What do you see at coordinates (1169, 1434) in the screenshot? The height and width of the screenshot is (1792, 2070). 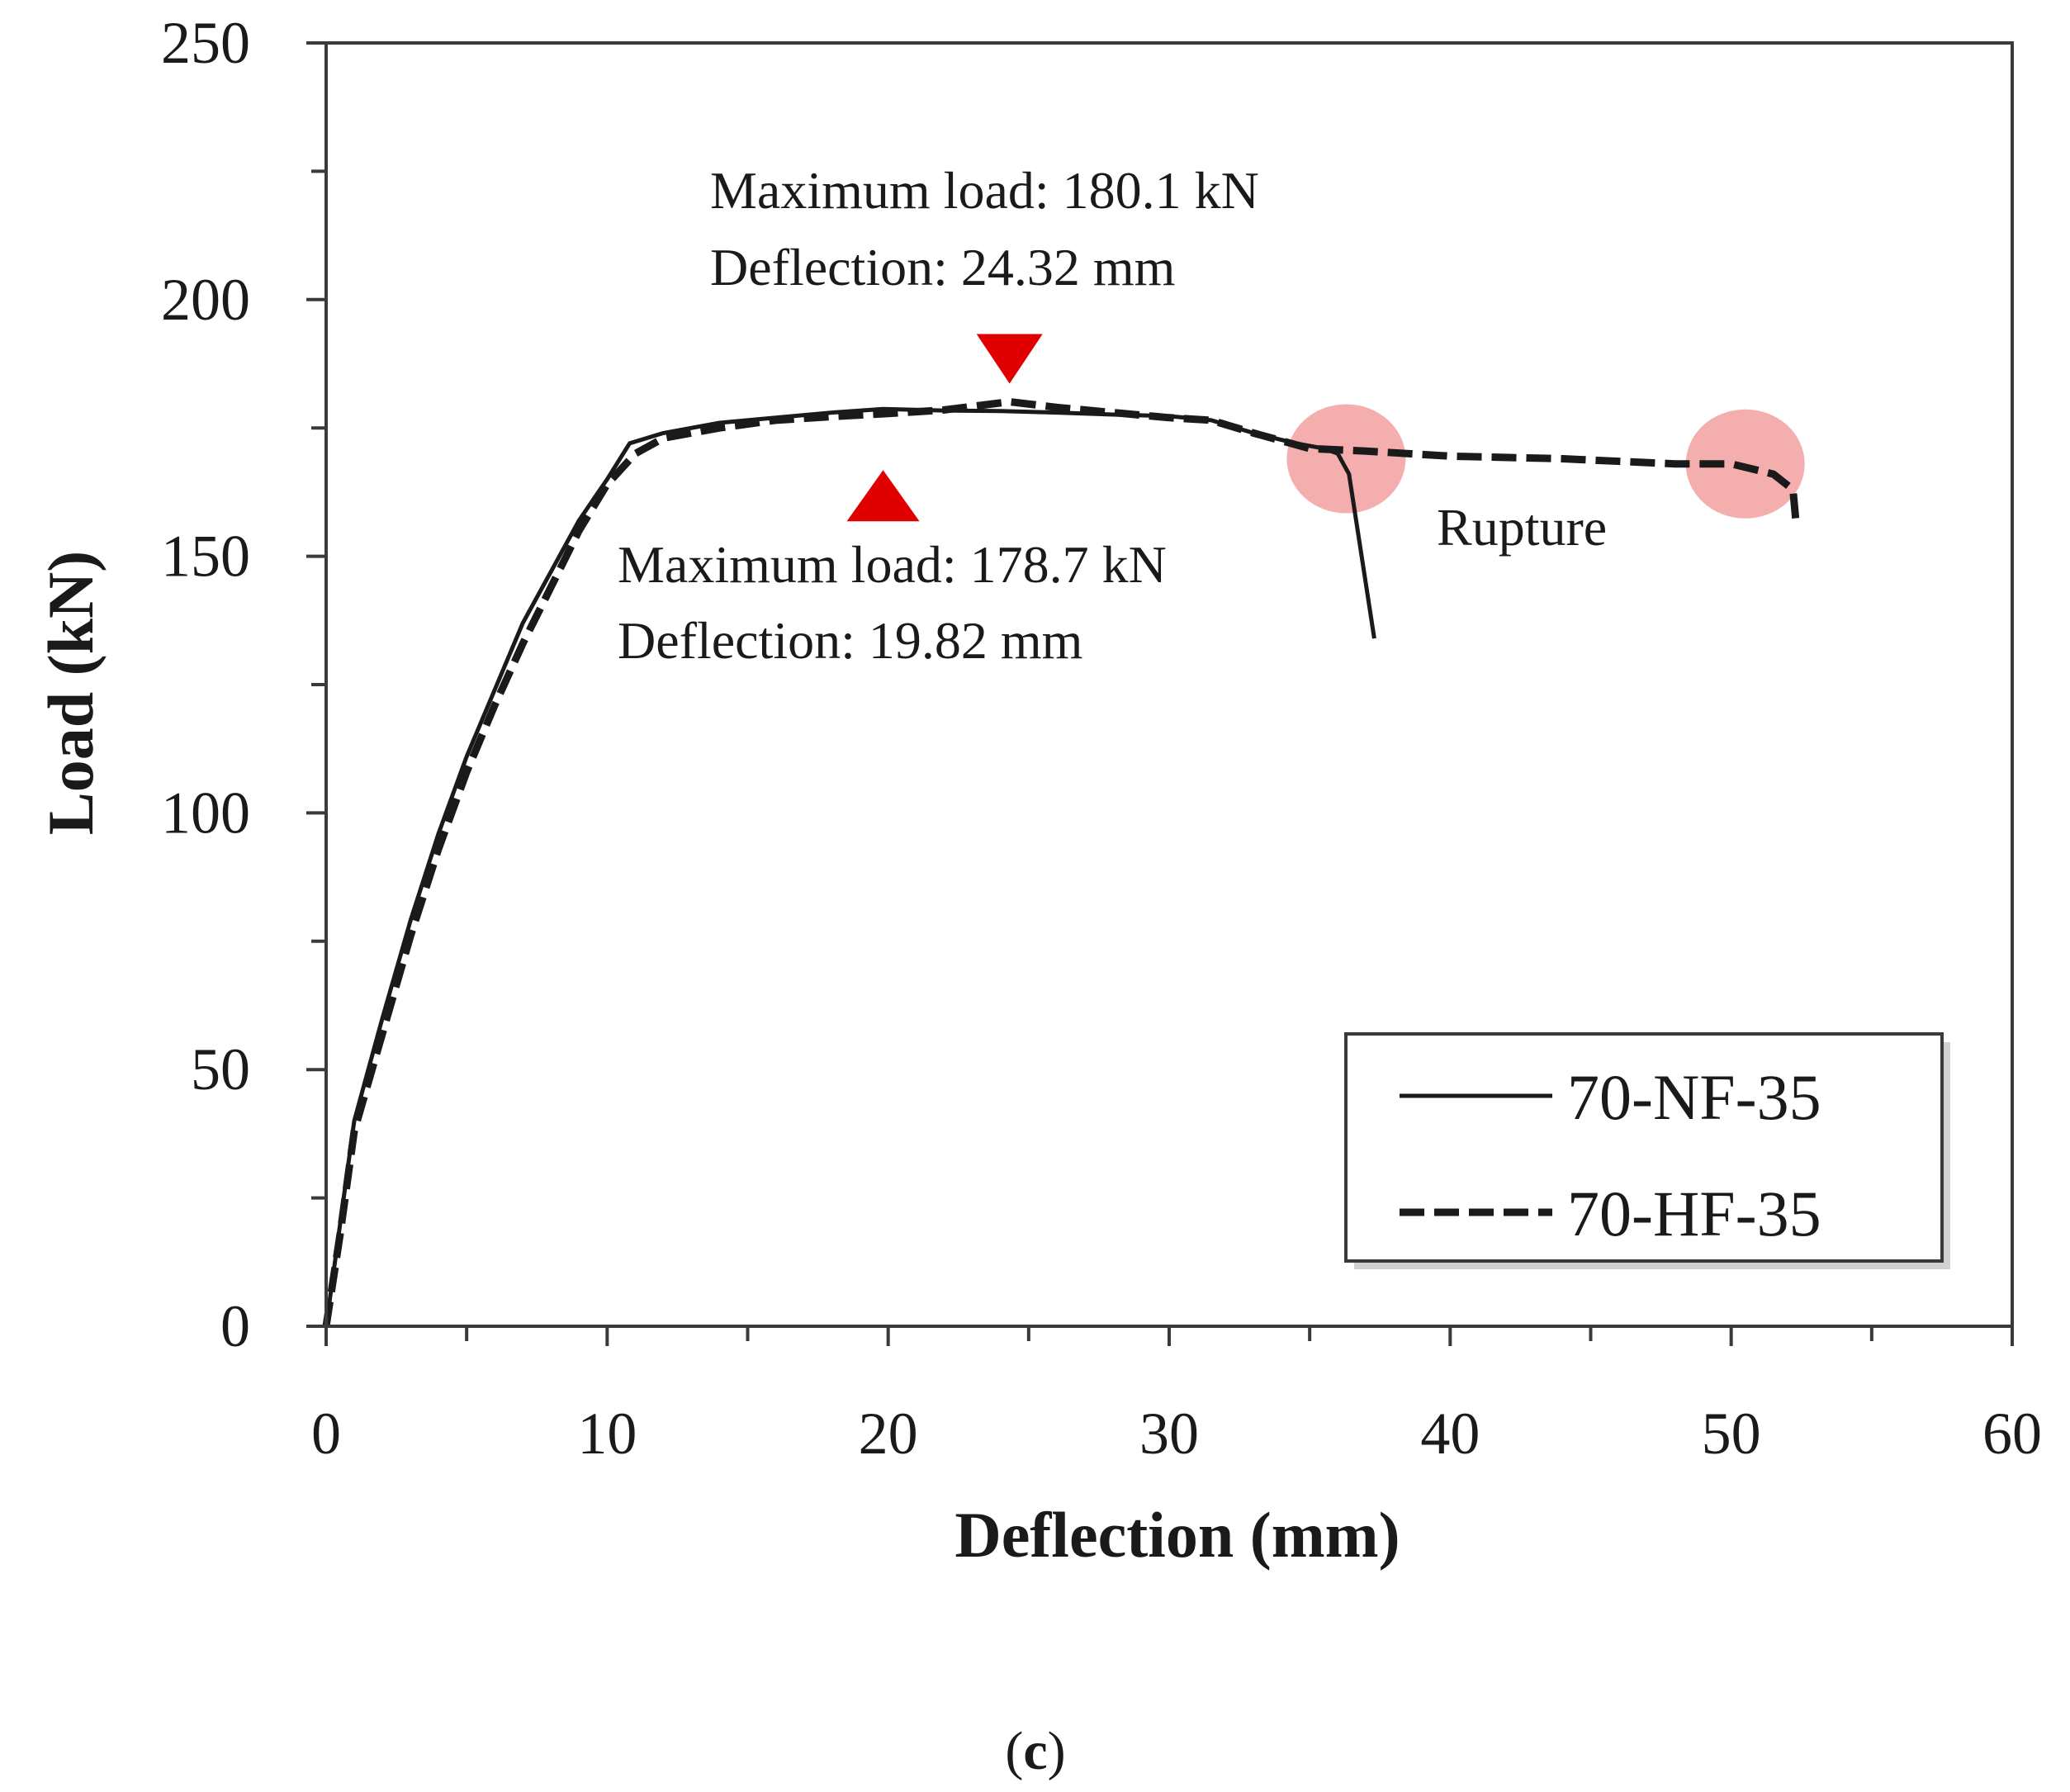 I see `x-tick-label: 30` at bounding box center [1169, 1434].